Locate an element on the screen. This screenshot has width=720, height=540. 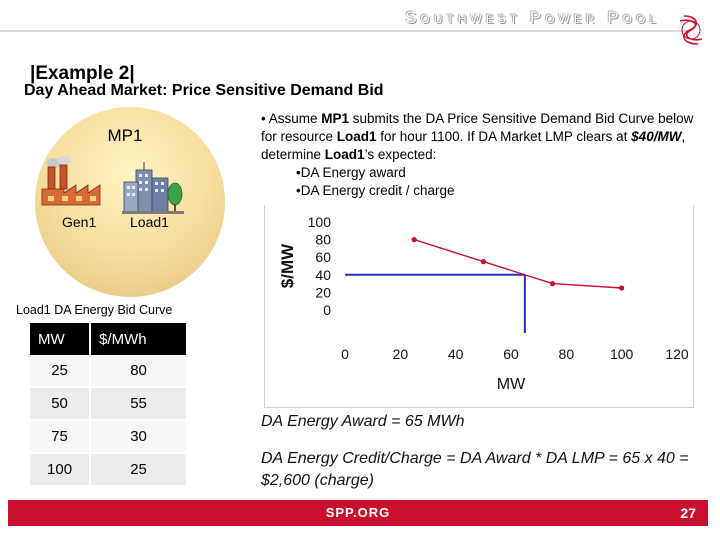
bid-curve-caption: Load1 DA Energy Bid Curve is located at coordinates (94, 310).